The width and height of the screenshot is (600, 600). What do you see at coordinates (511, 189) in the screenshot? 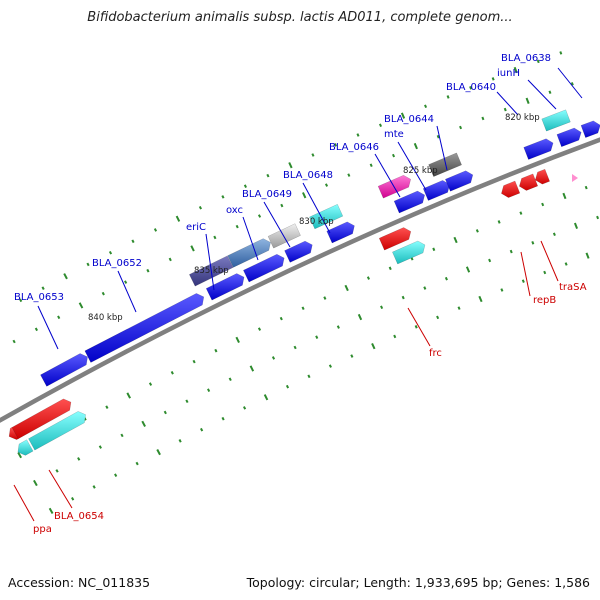
I see `gene-red-a` at bounding box center [511, 189].